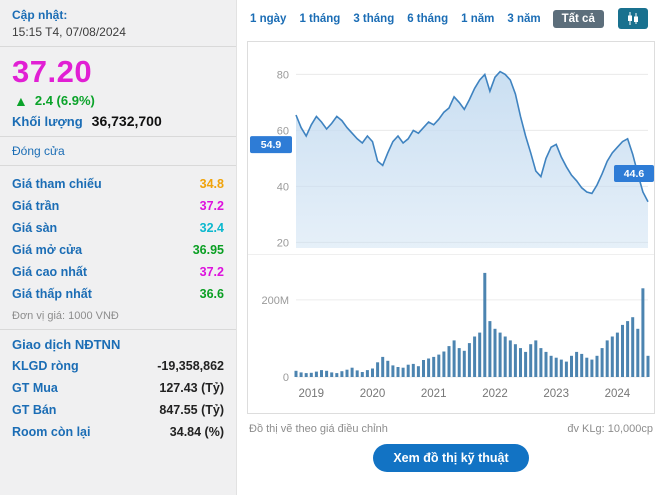 Image resolution: width=663 pixels, height=495 pixels. Describe the element at coordinates (208, 250) in the screenshot. I see `info-value: 36.95` at that location.